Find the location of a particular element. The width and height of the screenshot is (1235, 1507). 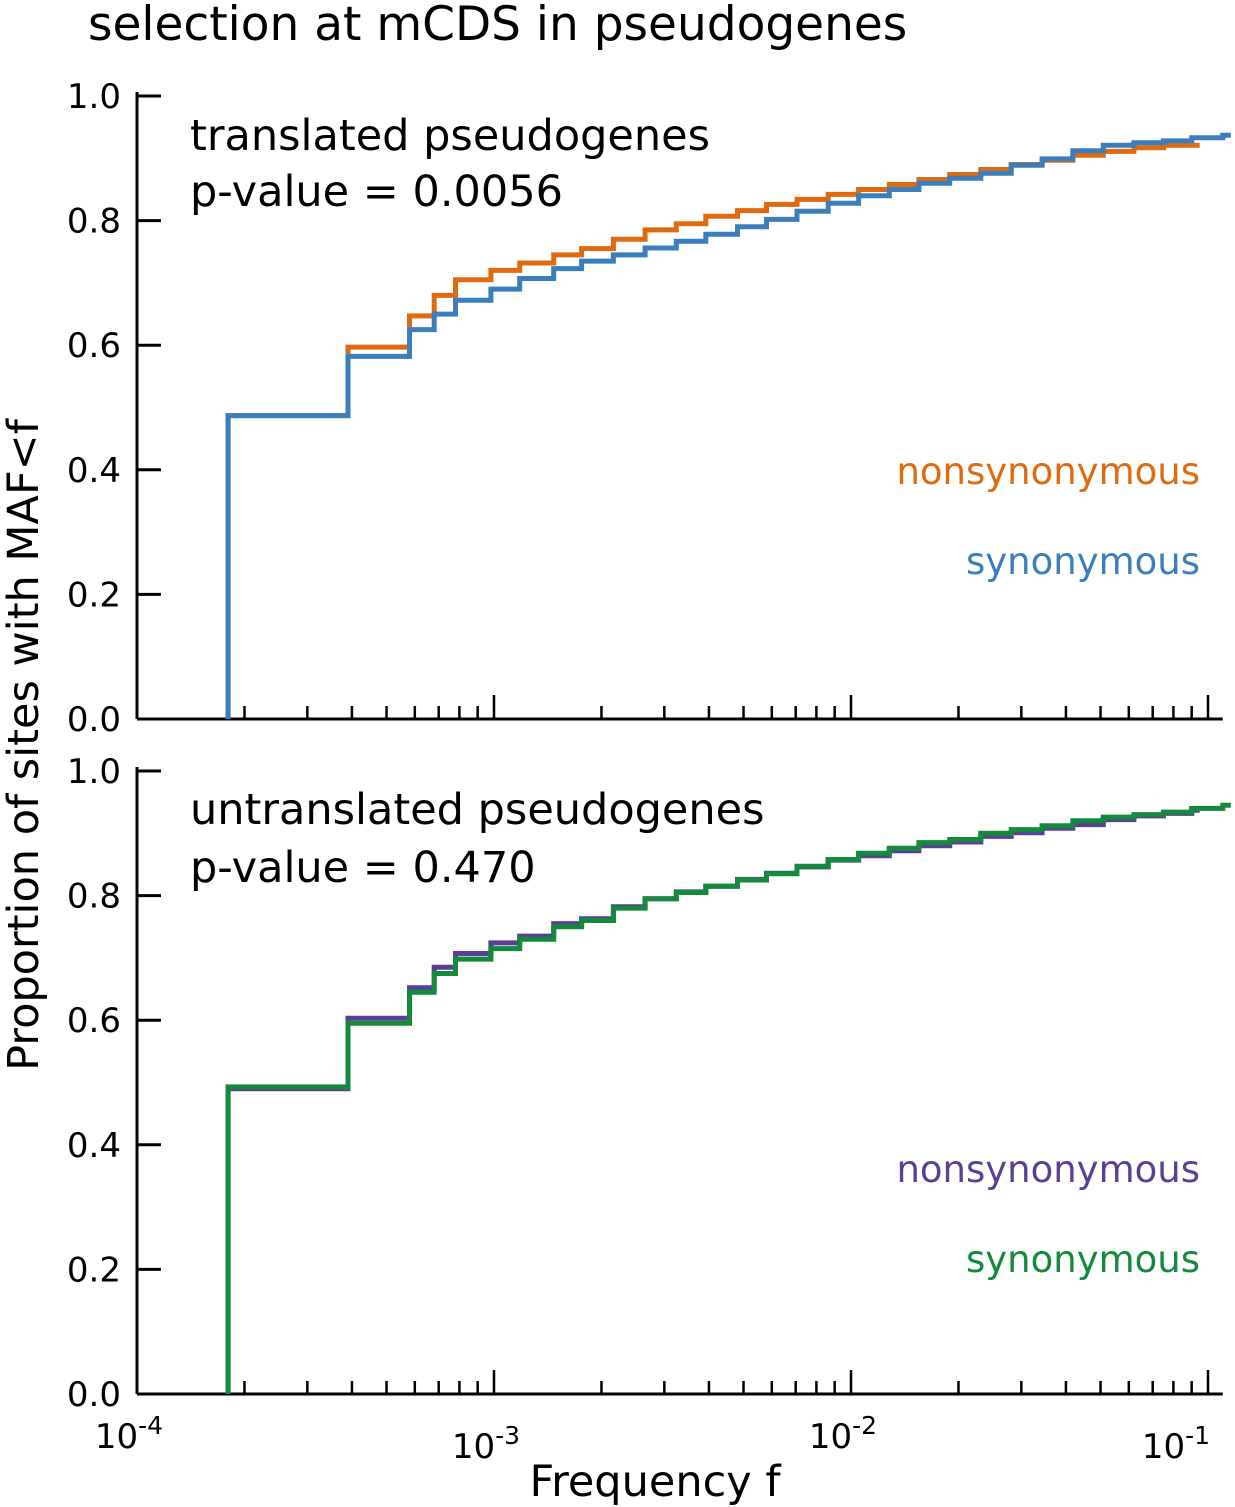

y-tick-label-untranslated: 0.8 is located at coordinates (94, 897).